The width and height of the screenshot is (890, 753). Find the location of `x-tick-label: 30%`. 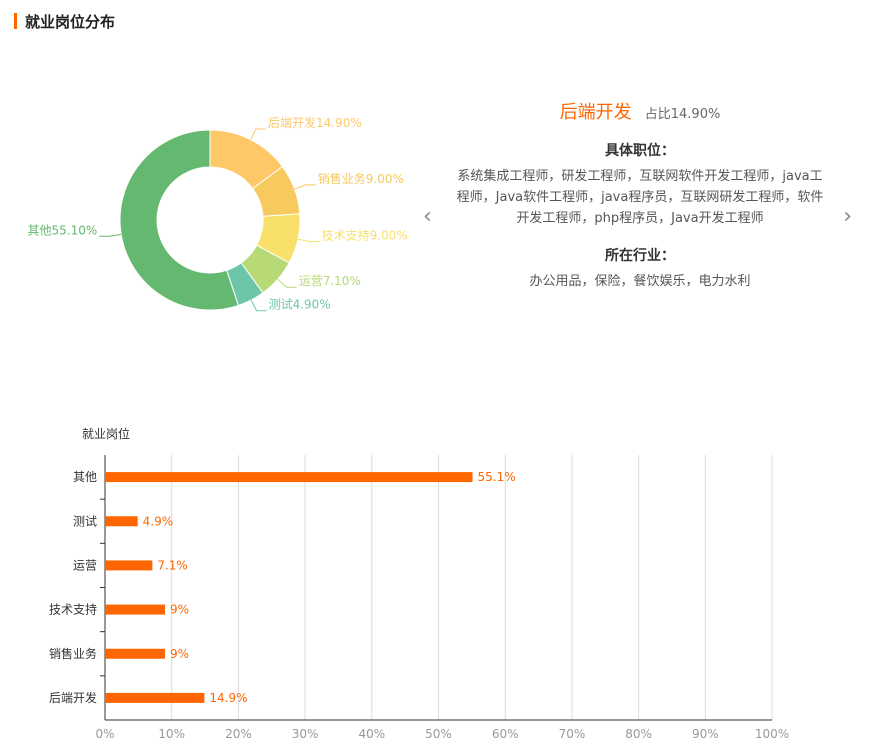

x-tick-label: 30% is located at coordinates (305, 734).